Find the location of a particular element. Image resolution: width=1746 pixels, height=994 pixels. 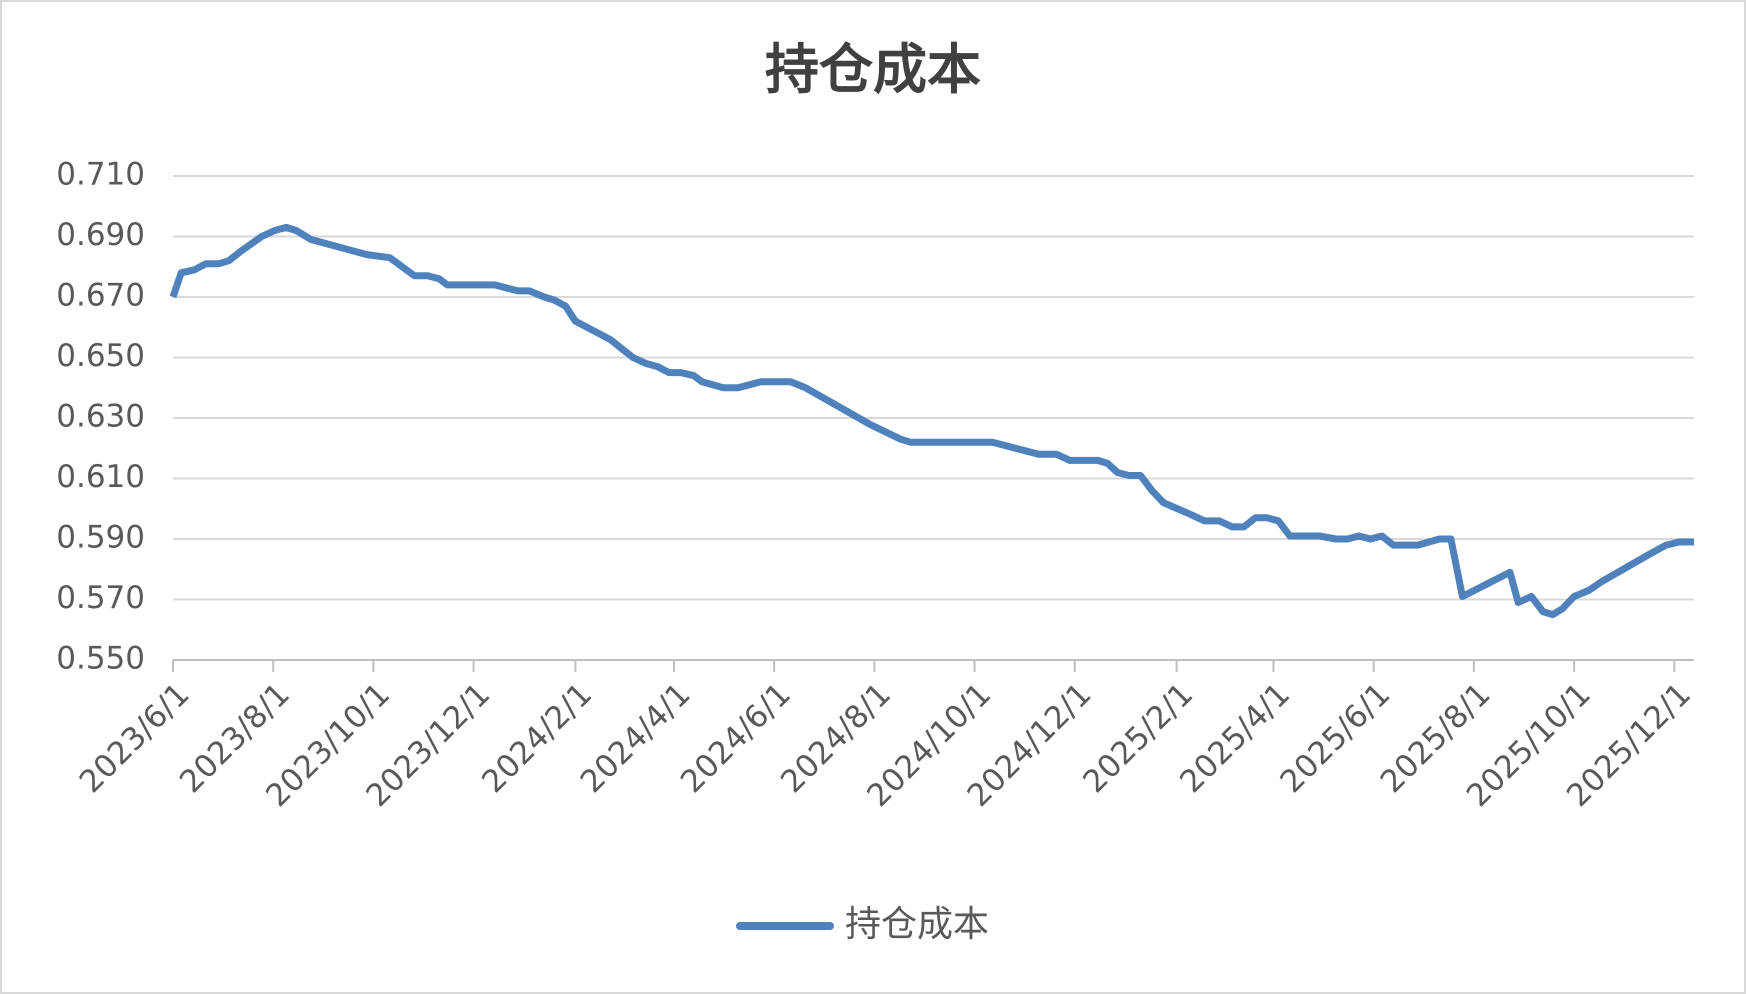

y-tick-label: 0.570 is located at coordinates (100, 598).